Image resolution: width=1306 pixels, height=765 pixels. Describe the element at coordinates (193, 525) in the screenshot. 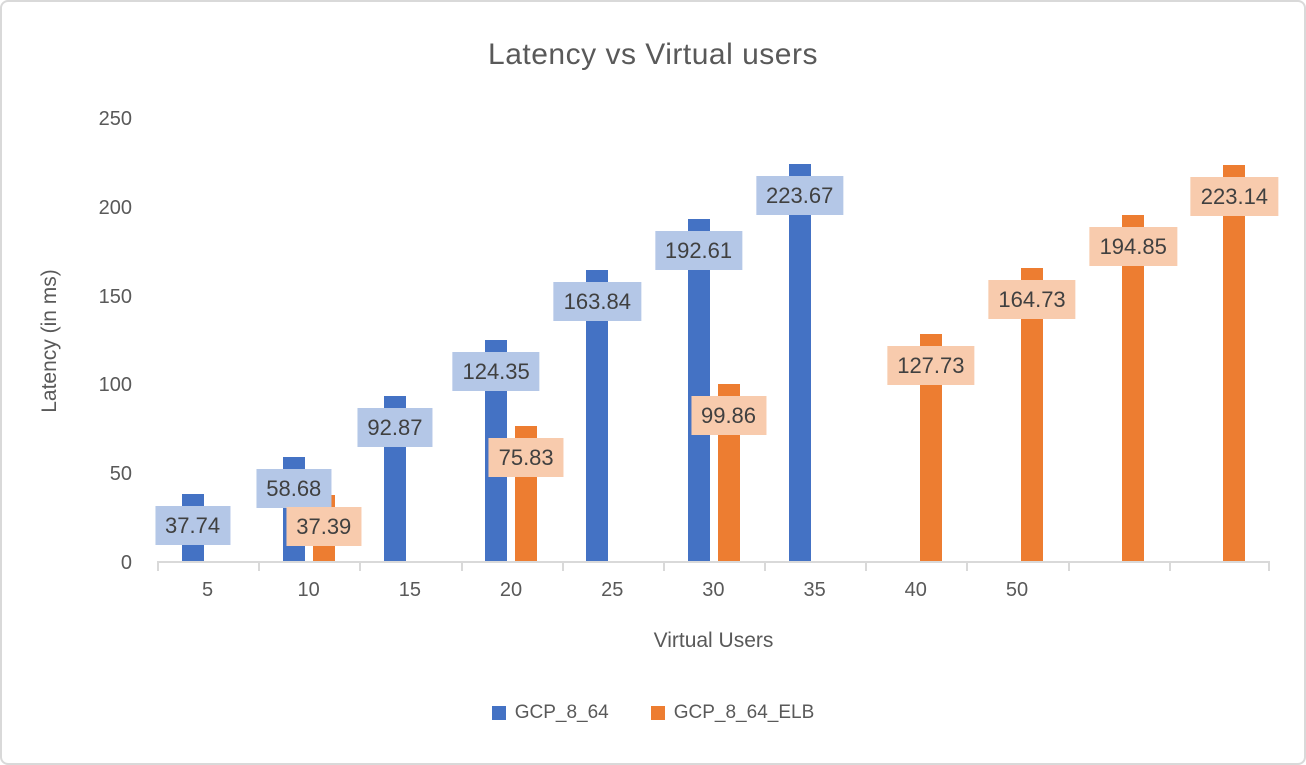

I see `data-label: 37.74` at that location.